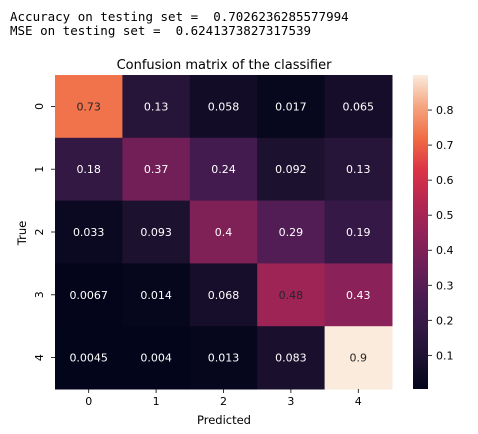 This screenshot has height=434, width=478. I want to click on colorbar, so click(420, 232).